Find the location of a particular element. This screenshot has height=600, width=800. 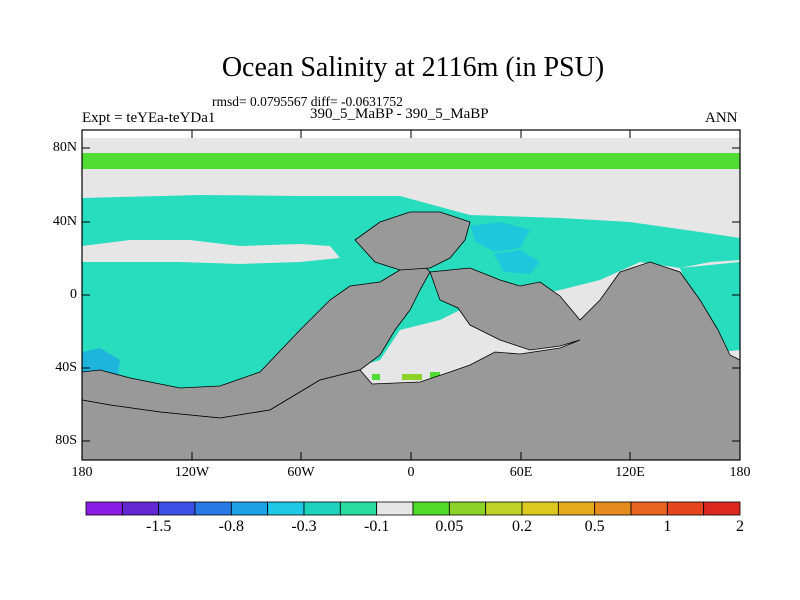

colorbar-tick-label: 0.05 is located at coordinates (449, 526).